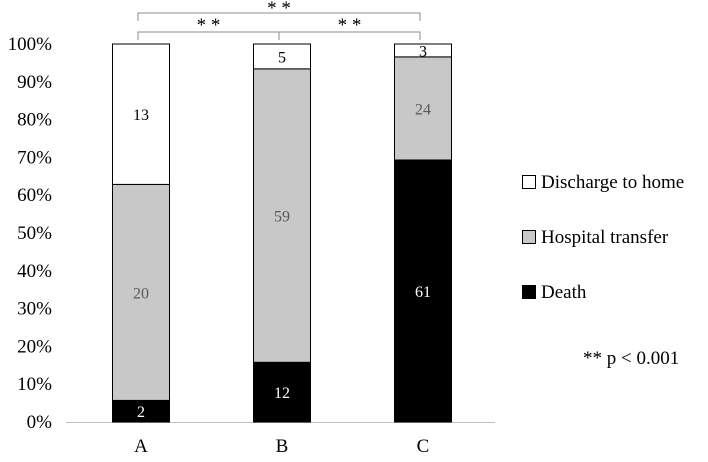  I want to click on y-tick-label: 50%, so click(34, 233).